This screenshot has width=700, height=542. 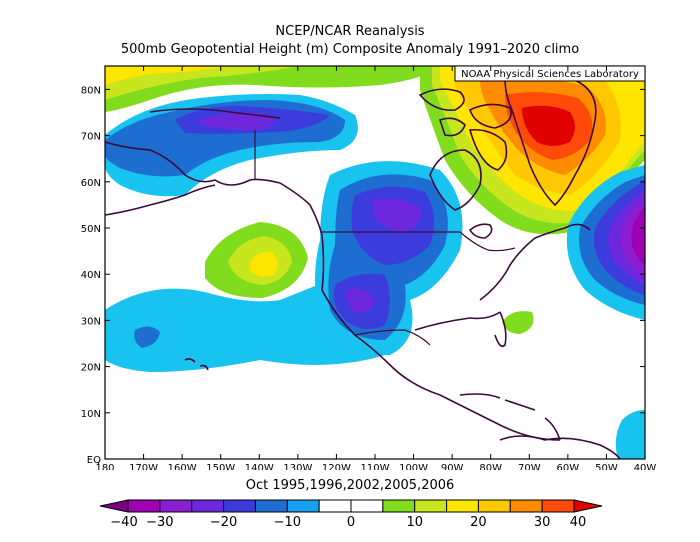 I want to click on us-canada-border, so click(x=419, y=241).